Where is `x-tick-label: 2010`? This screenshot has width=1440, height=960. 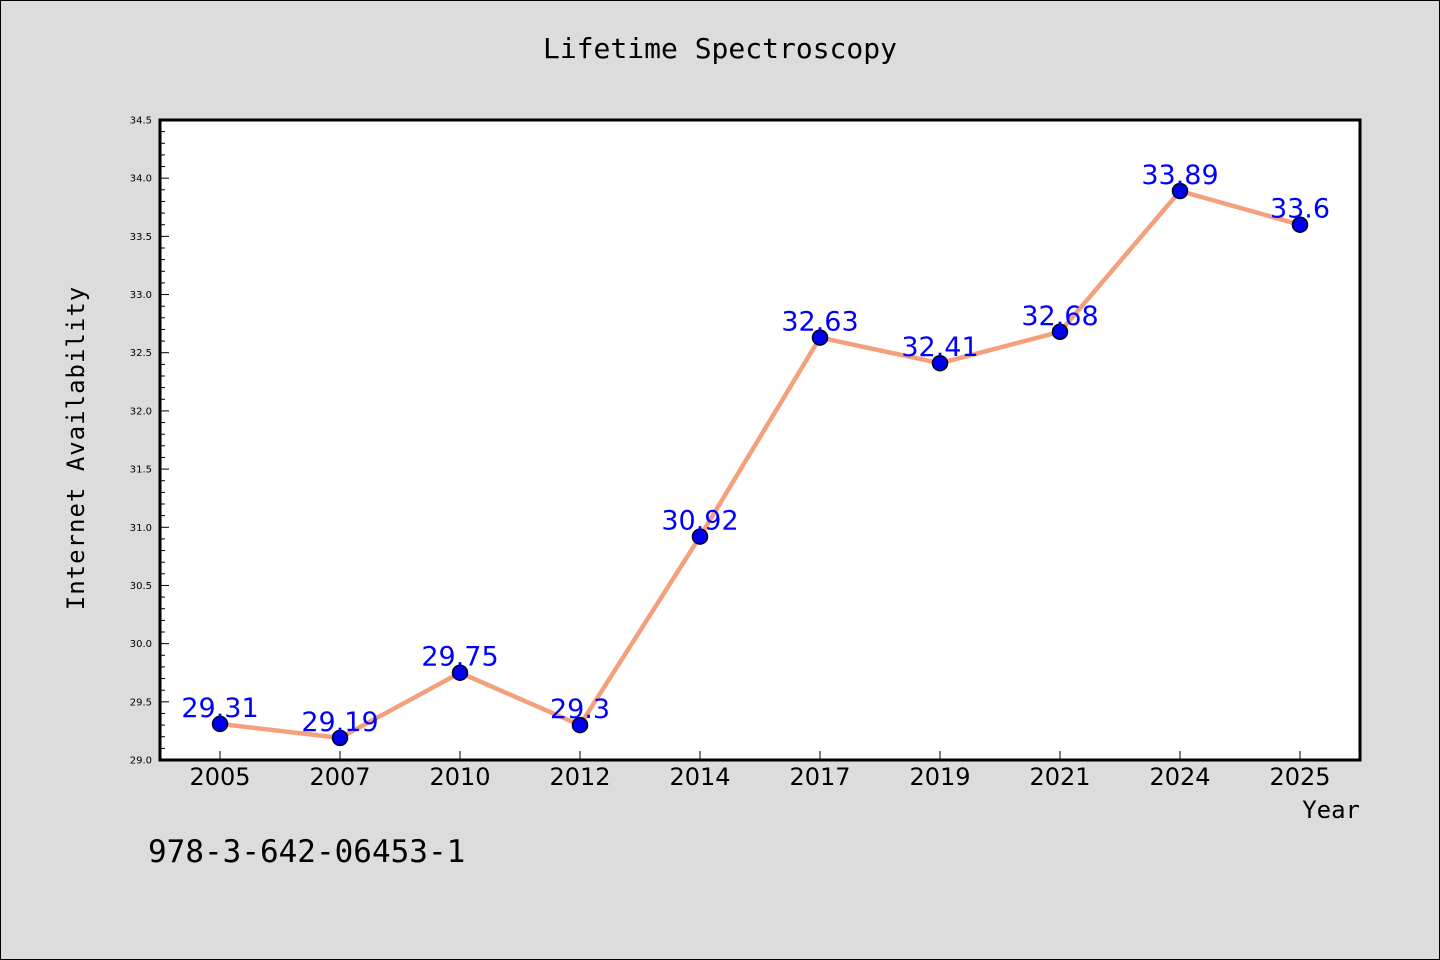 x-tick-label: 2010 is located at coordinates (459, 777).